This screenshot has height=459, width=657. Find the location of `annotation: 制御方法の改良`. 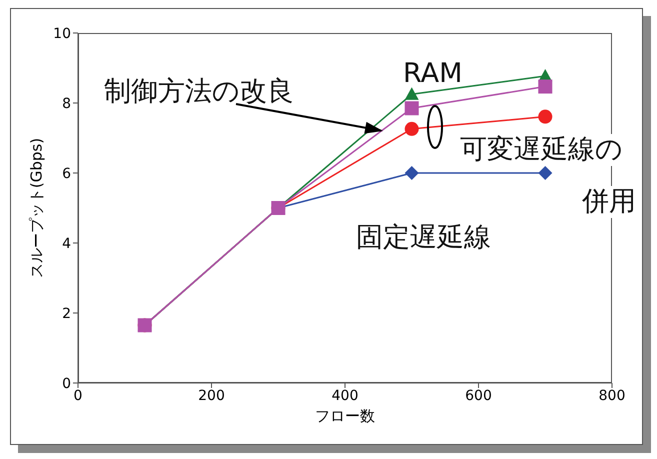

annotation: 制御方法の改良 is located at coordinates (199, 91).